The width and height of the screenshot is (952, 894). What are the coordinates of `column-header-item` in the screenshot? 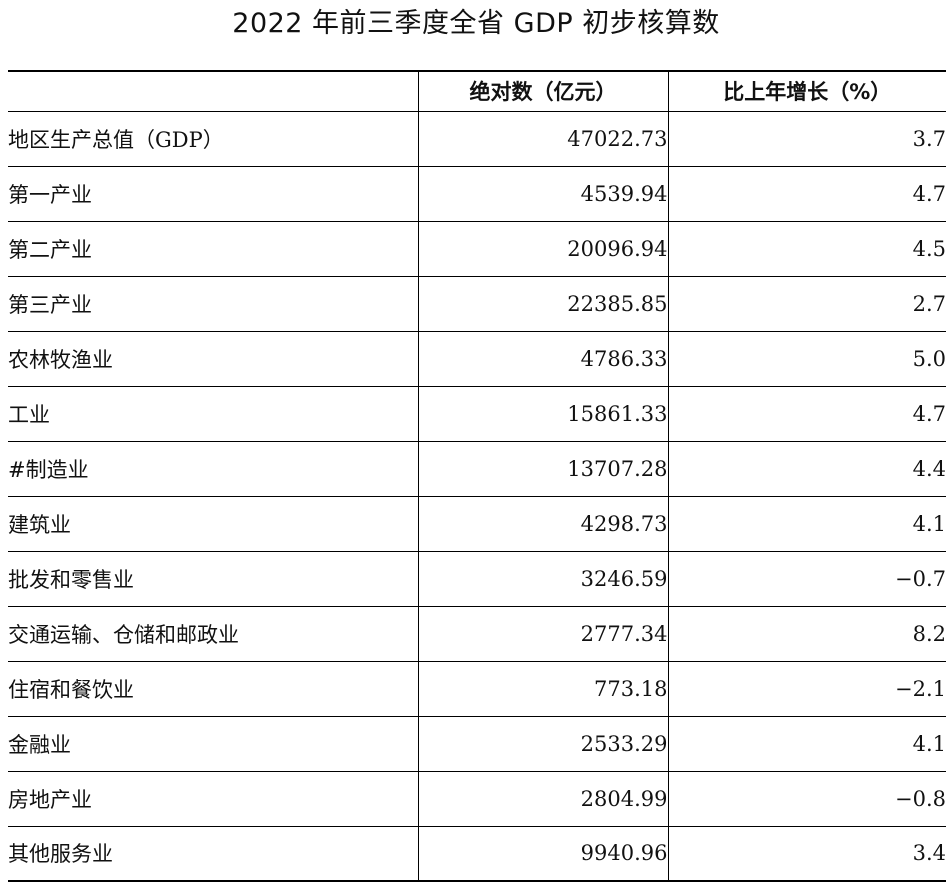 It's located at (213, 91).